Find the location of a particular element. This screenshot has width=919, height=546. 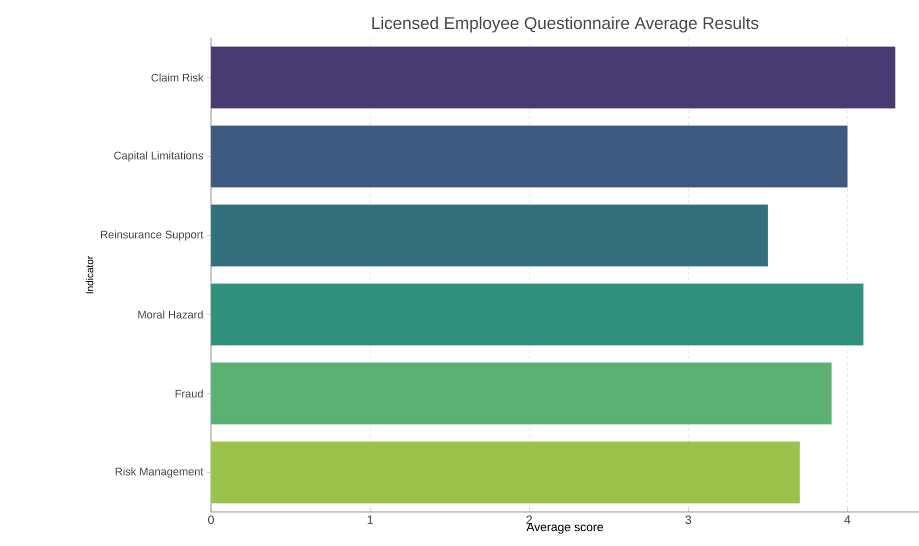

x-tick-label: 1 is located at coordinates (370, 520).